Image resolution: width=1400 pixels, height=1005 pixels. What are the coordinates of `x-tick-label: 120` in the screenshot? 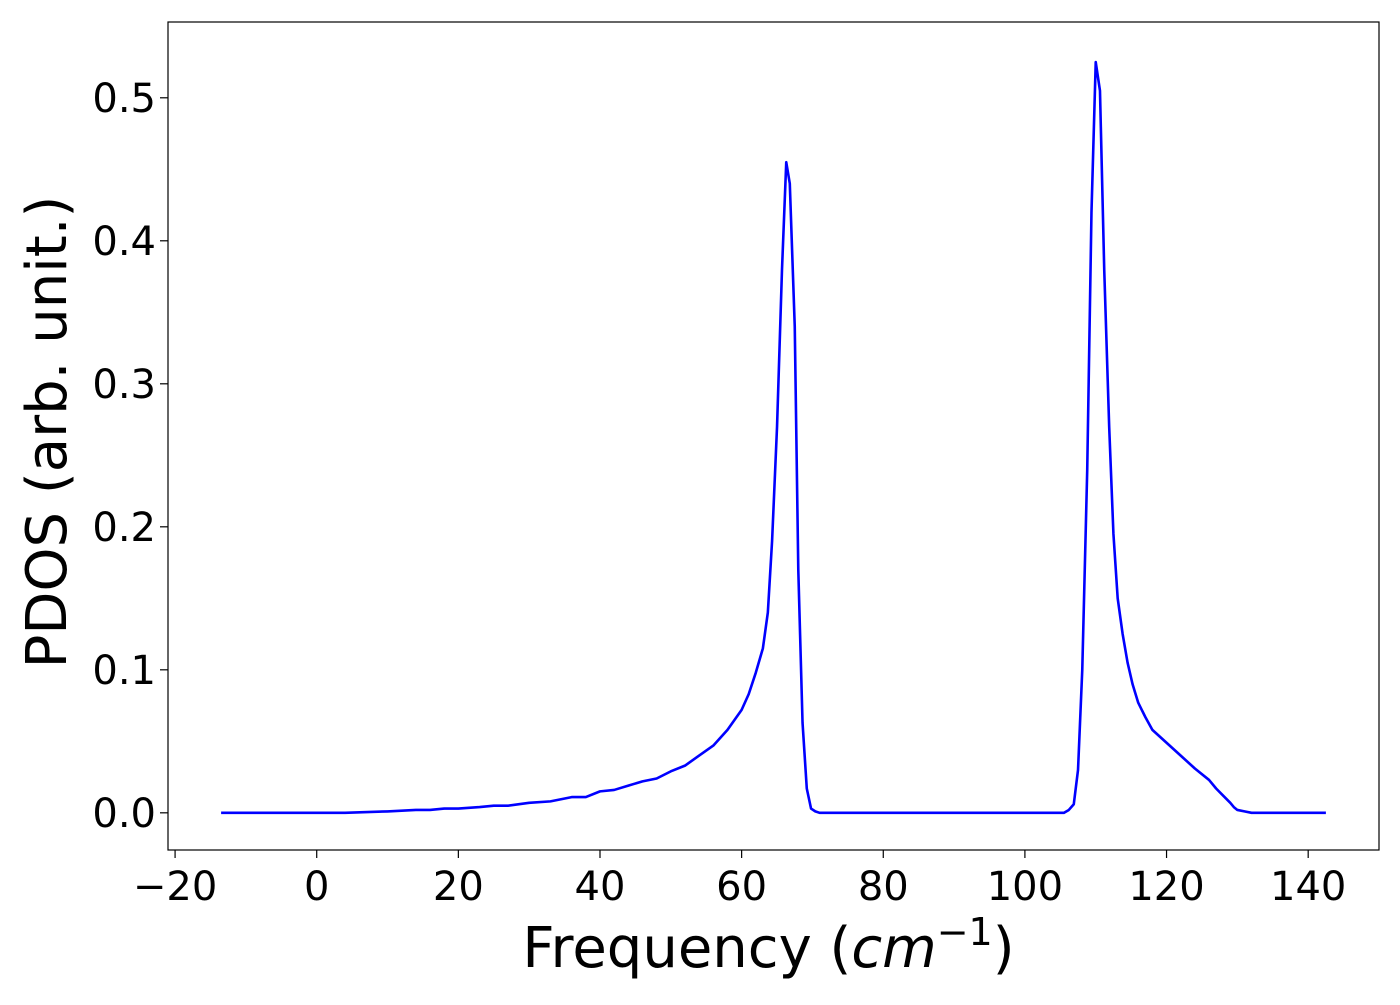 It's located at (1166, 887).